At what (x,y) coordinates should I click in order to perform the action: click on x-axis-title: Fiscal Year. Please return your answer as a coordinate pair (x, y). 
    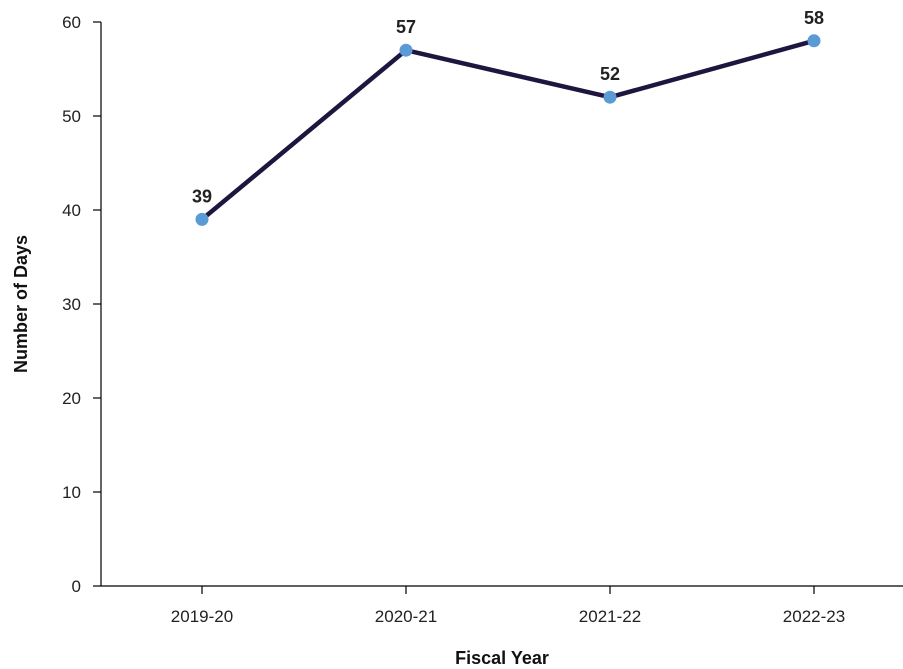
    Looking at the image, I should click on (502, 658).